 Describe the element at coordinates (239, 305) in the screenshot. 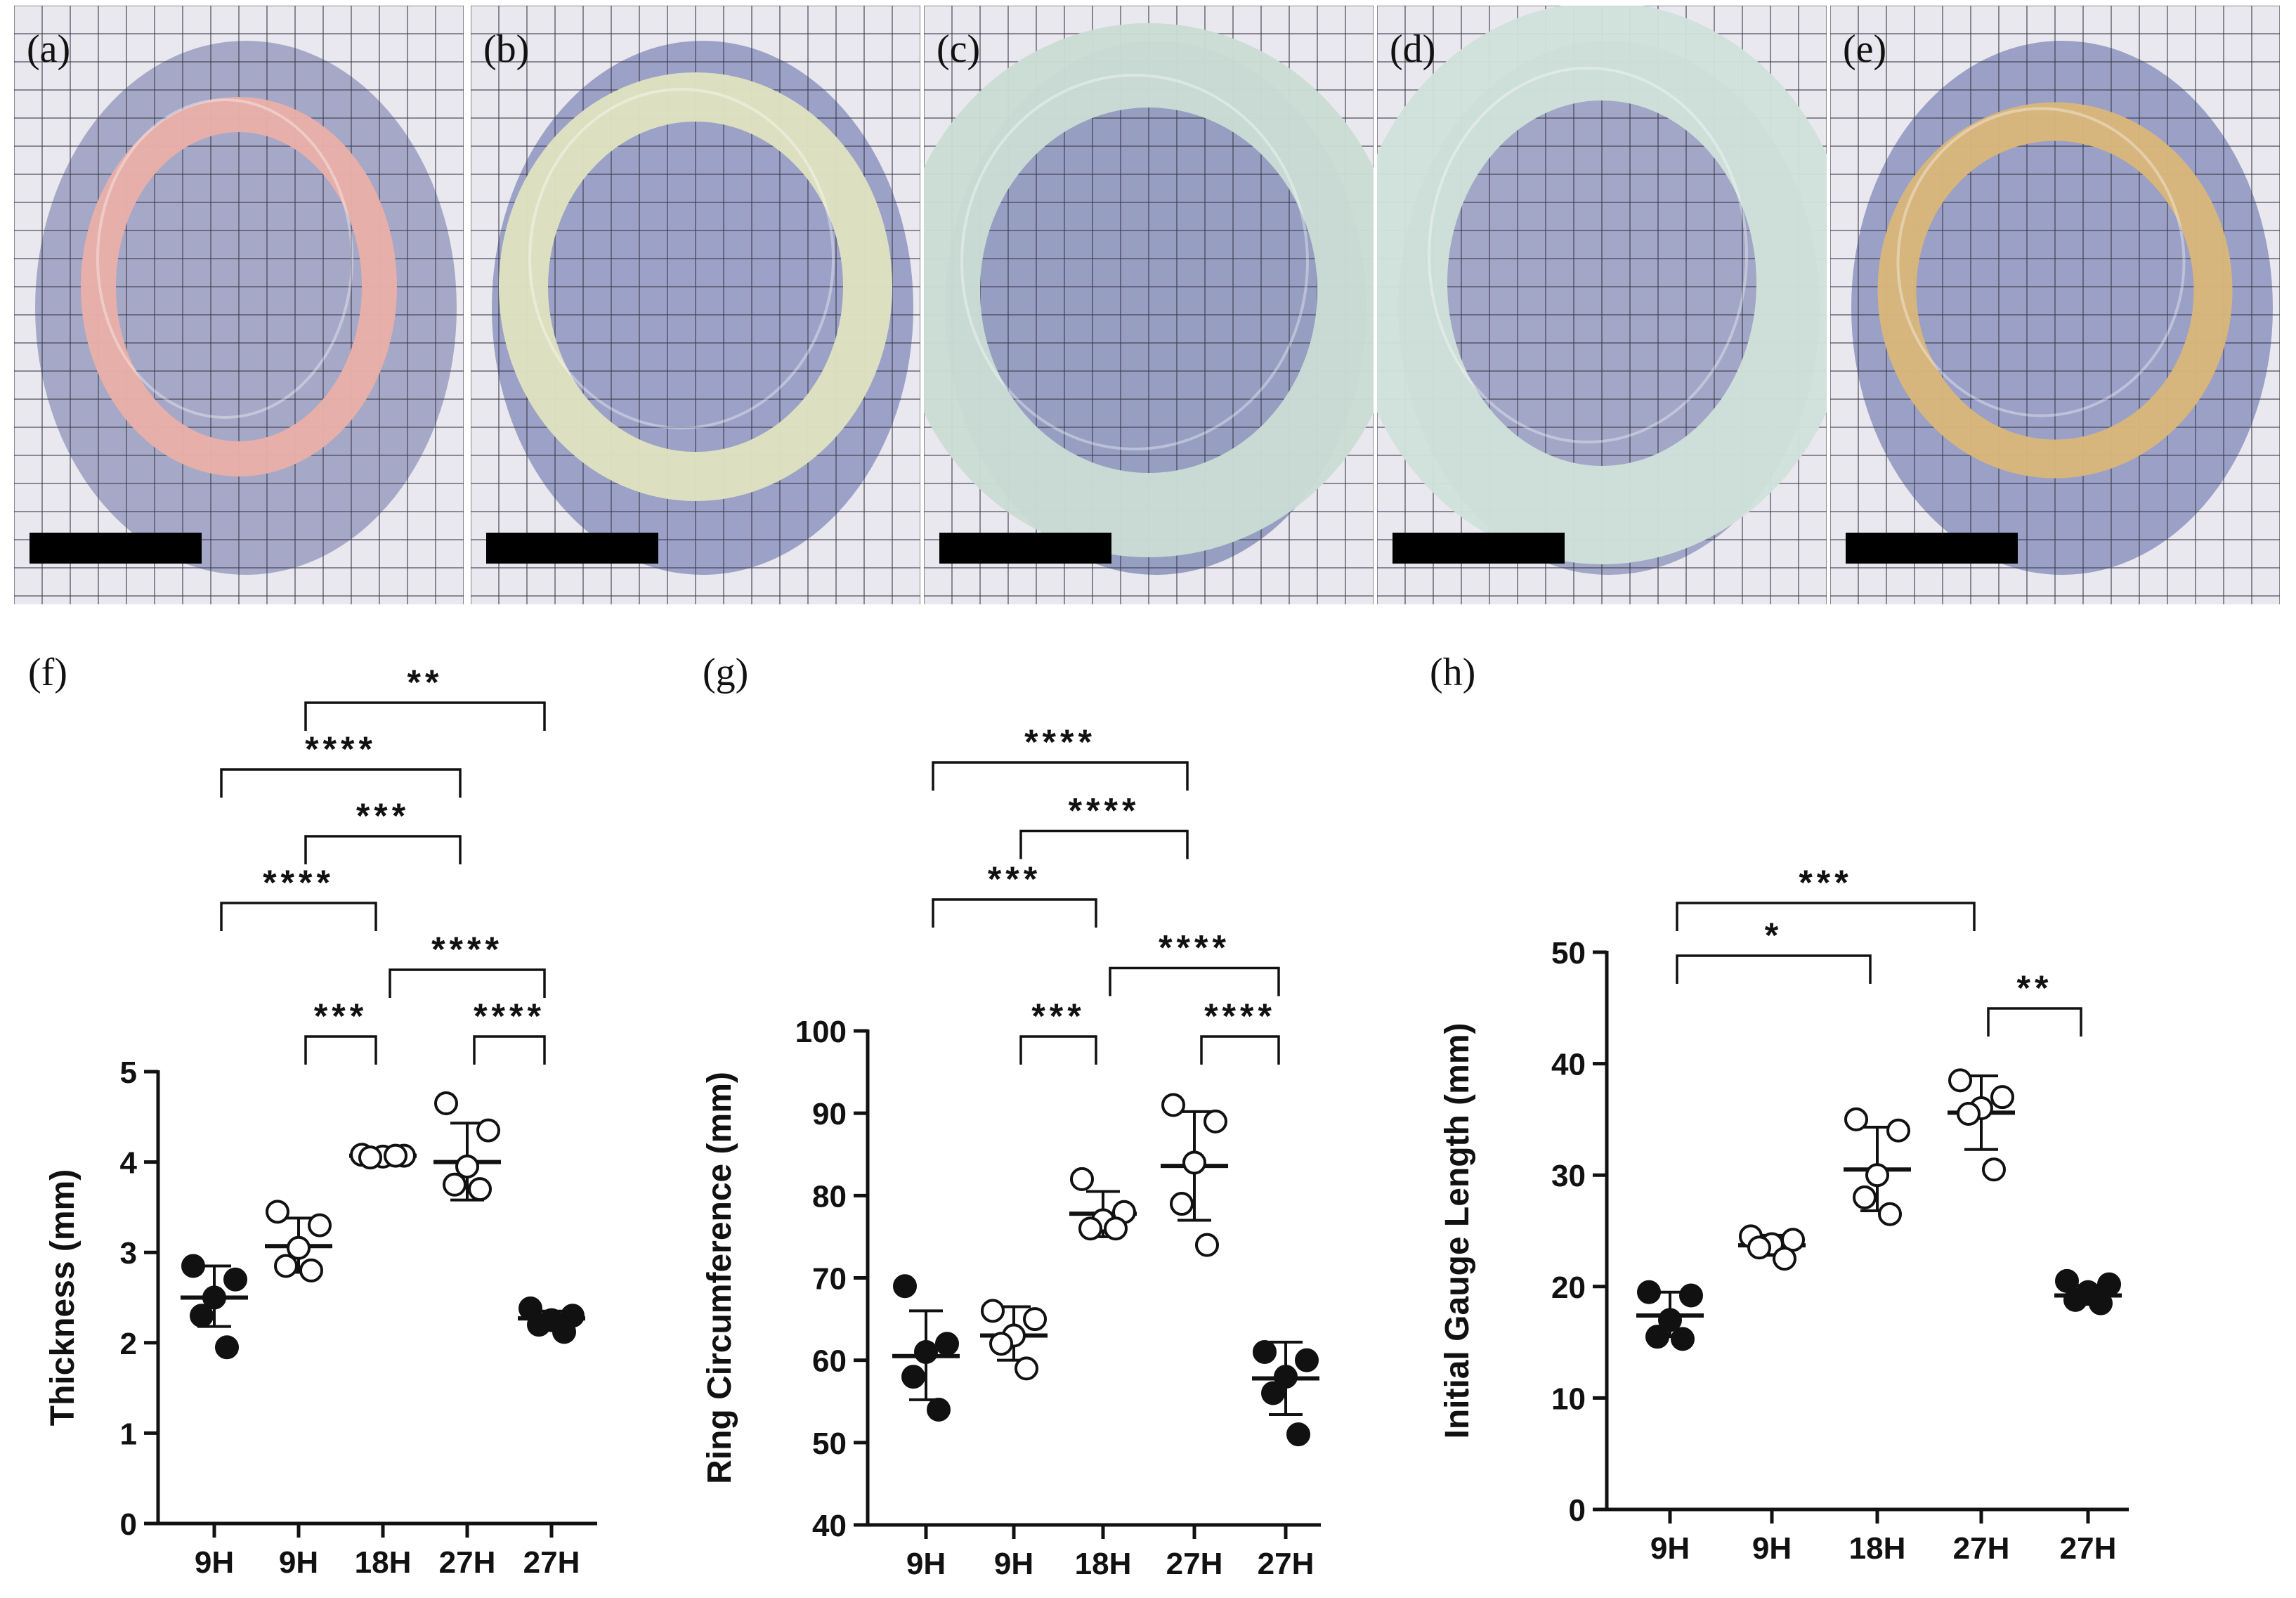

I see `photo-panel-a: (a)` at that location.